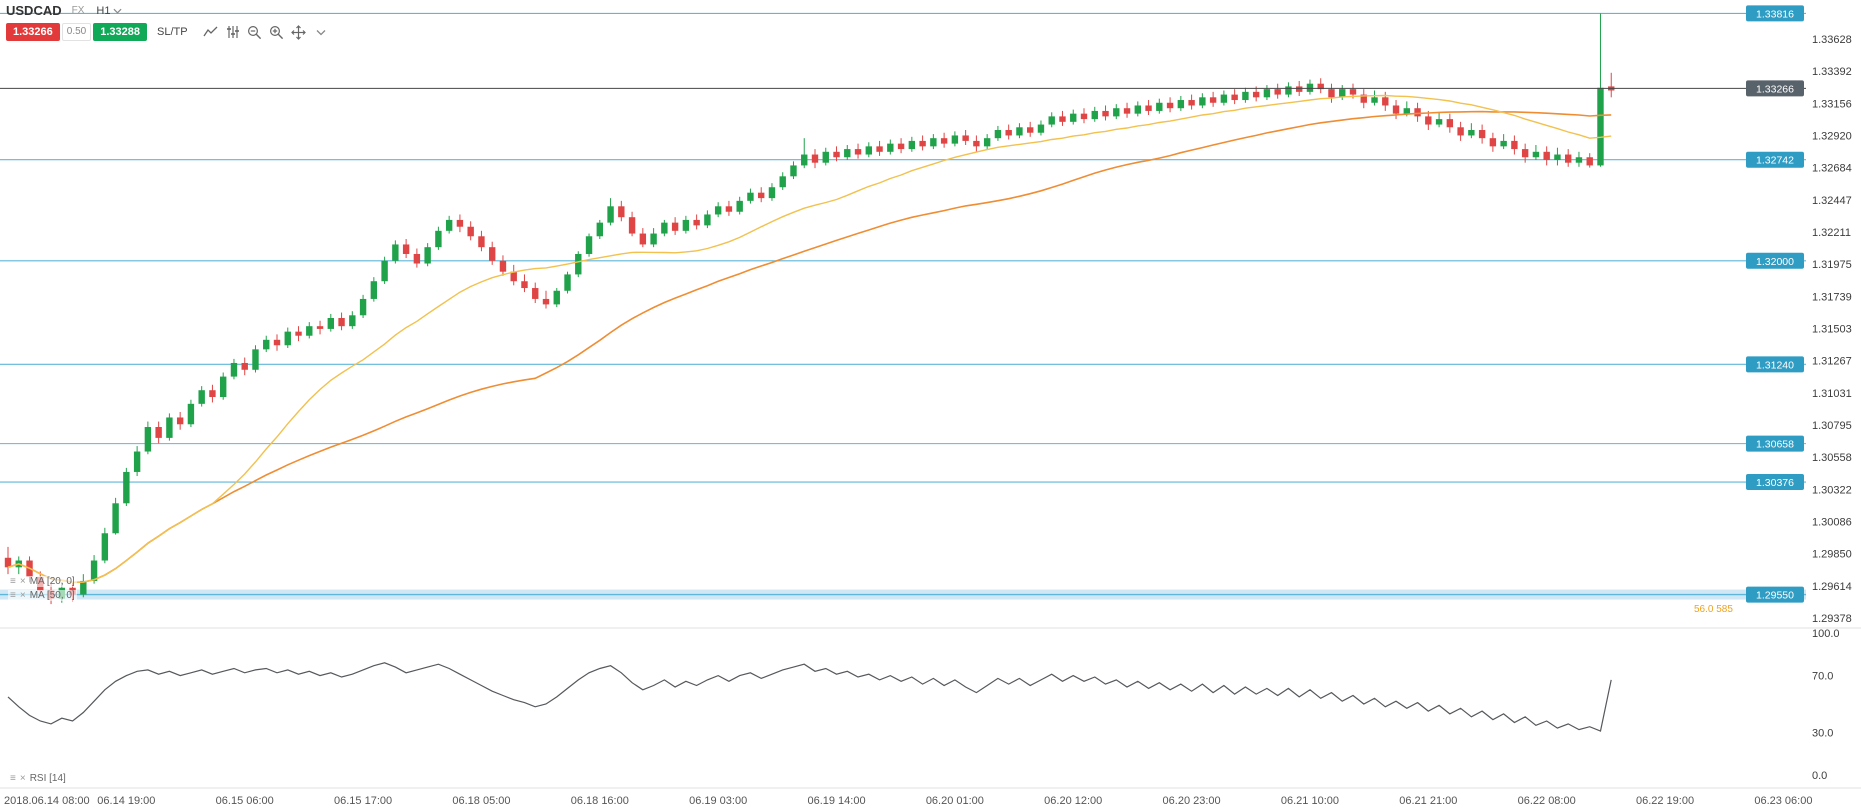 This screenshot has width=1861, height=811. What do you see at coordinates (33, 32) in the screenshot?
I see `sell-button: 1.33266` at bounding box center [33, 32].